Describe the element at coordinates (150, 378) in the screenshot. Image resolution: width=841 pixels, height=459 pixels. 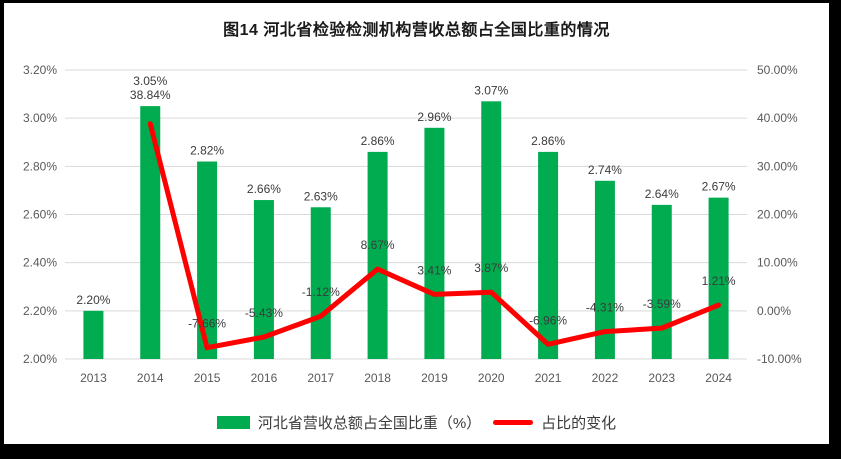
I see `x-axis-label: 2014` at that location.